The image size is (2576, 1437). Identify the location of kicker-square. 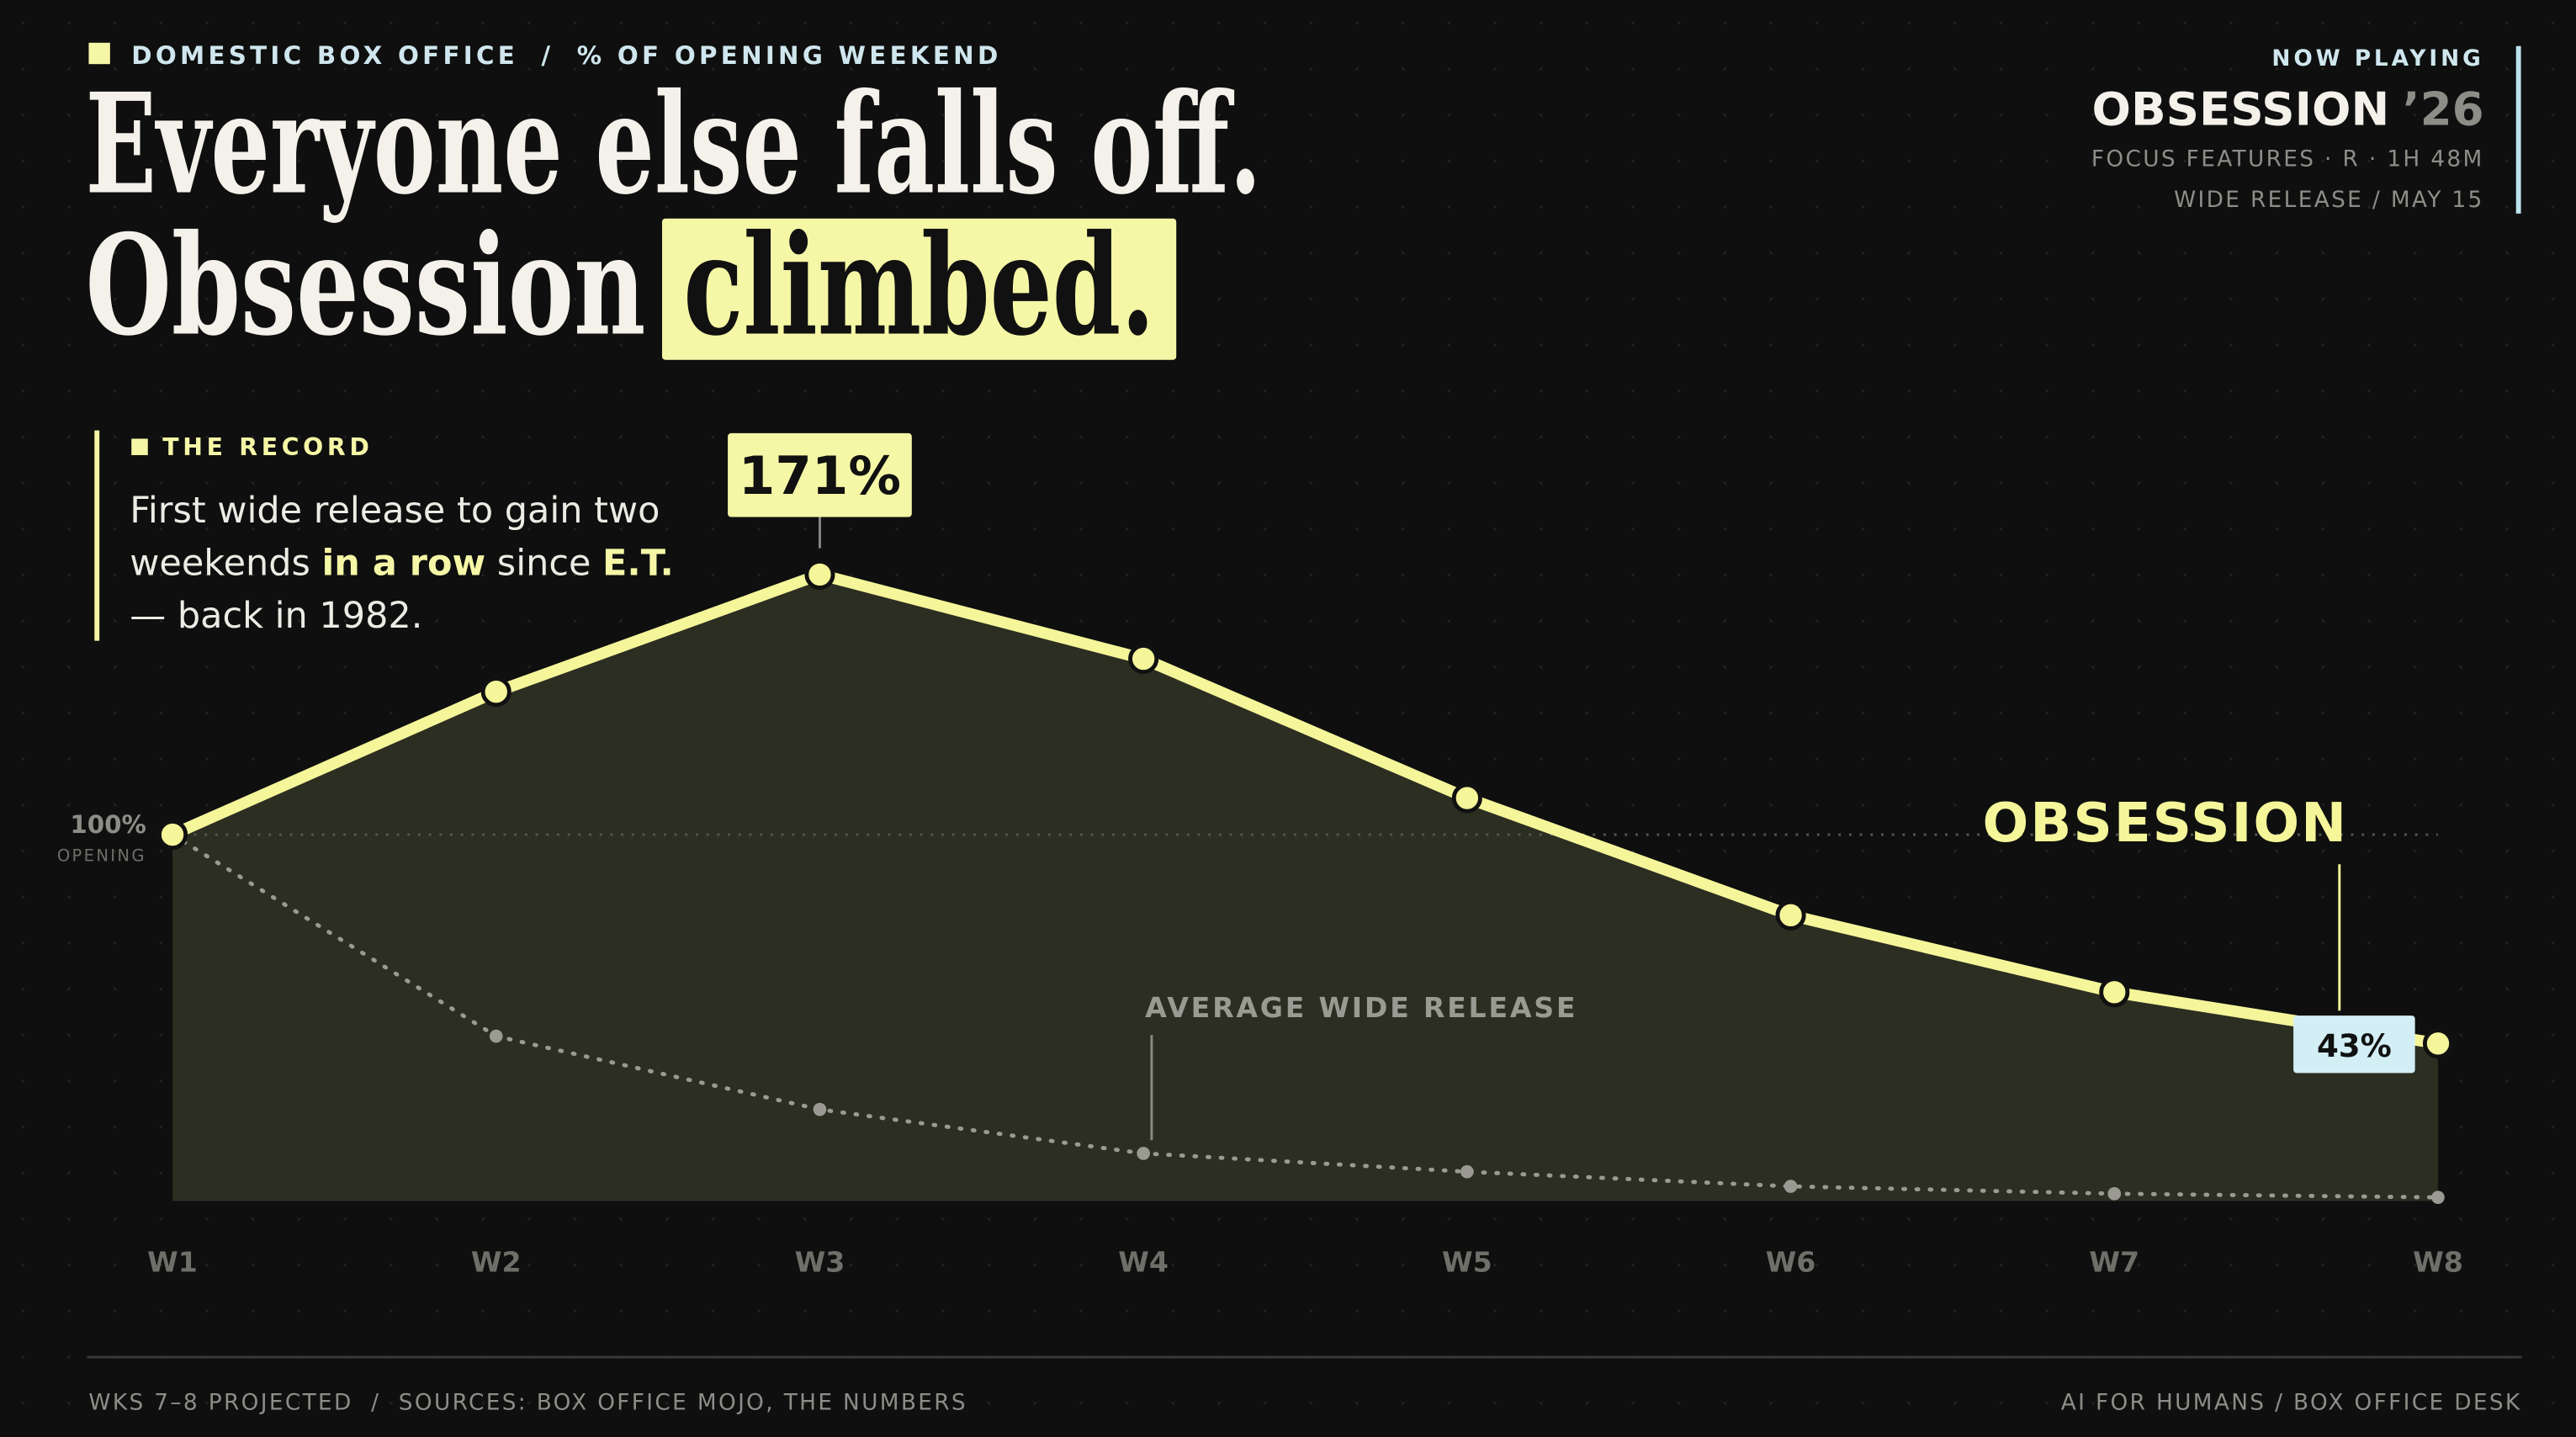
(99, 53).